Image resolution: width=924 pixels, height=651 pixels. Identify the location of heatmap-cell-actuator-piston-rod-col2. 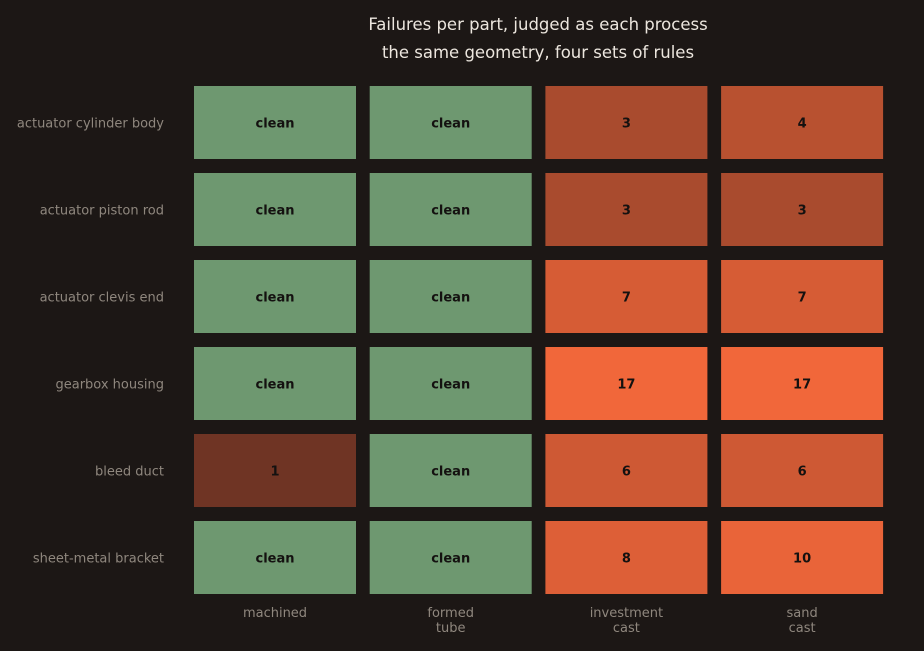
(450, 209).